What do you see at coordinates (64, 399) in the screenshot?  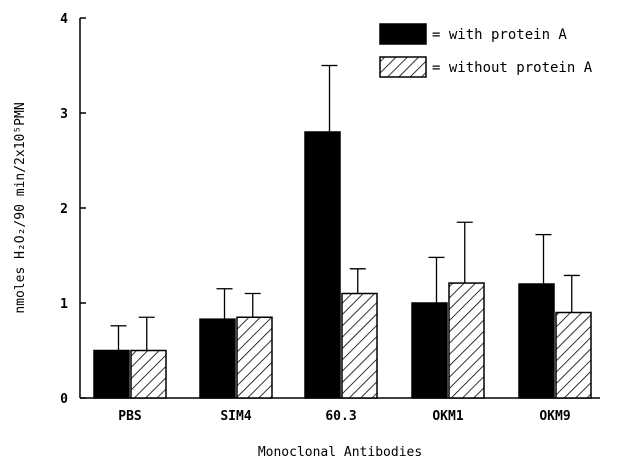 I see `y-tick-label: 0` at bounding box center [64, 399].